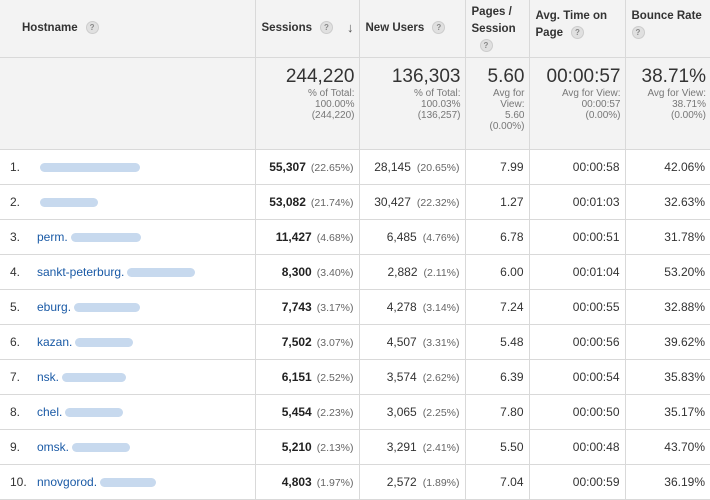 The height and width of the screenshot is (500, 710). What do you see at coordinates (127, 481) in the screenshot?
I see `hostname-cell: 10. nnovgorod.` at bounding box center [127, 481].